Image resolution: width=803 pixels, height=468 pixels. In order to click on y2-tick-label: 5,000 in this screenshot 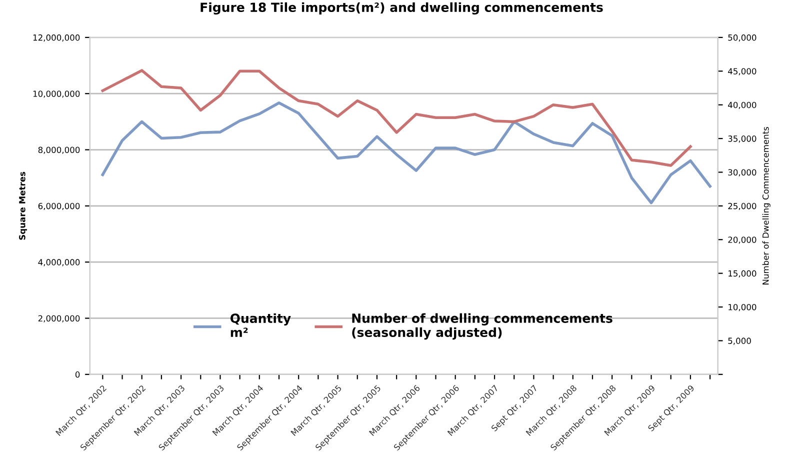, I will do `click(739, 341)`.